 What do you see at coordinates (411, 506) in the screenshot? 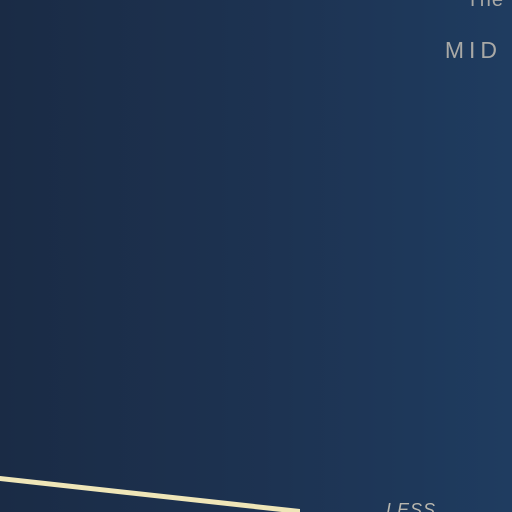
I see `bottom-word: LESS` at bounding box center [411, 506].